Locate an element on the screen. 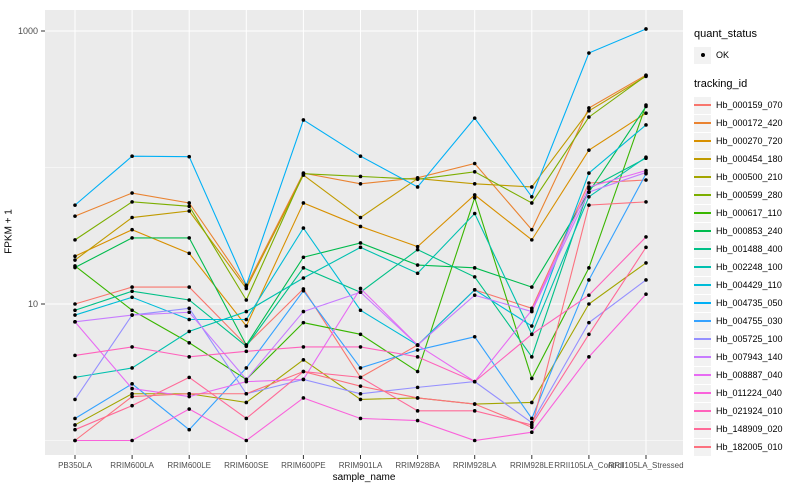 The height and width of the screenshot is (500, 800). legend-item-Hb_000500_210: Hb_000500_210 is located at coordinates (746, 177).